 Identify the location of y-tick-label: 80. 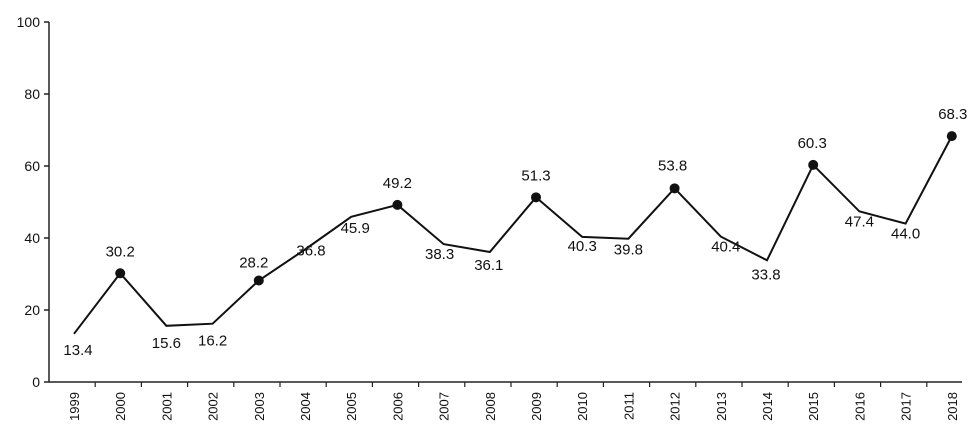
(32, 94).